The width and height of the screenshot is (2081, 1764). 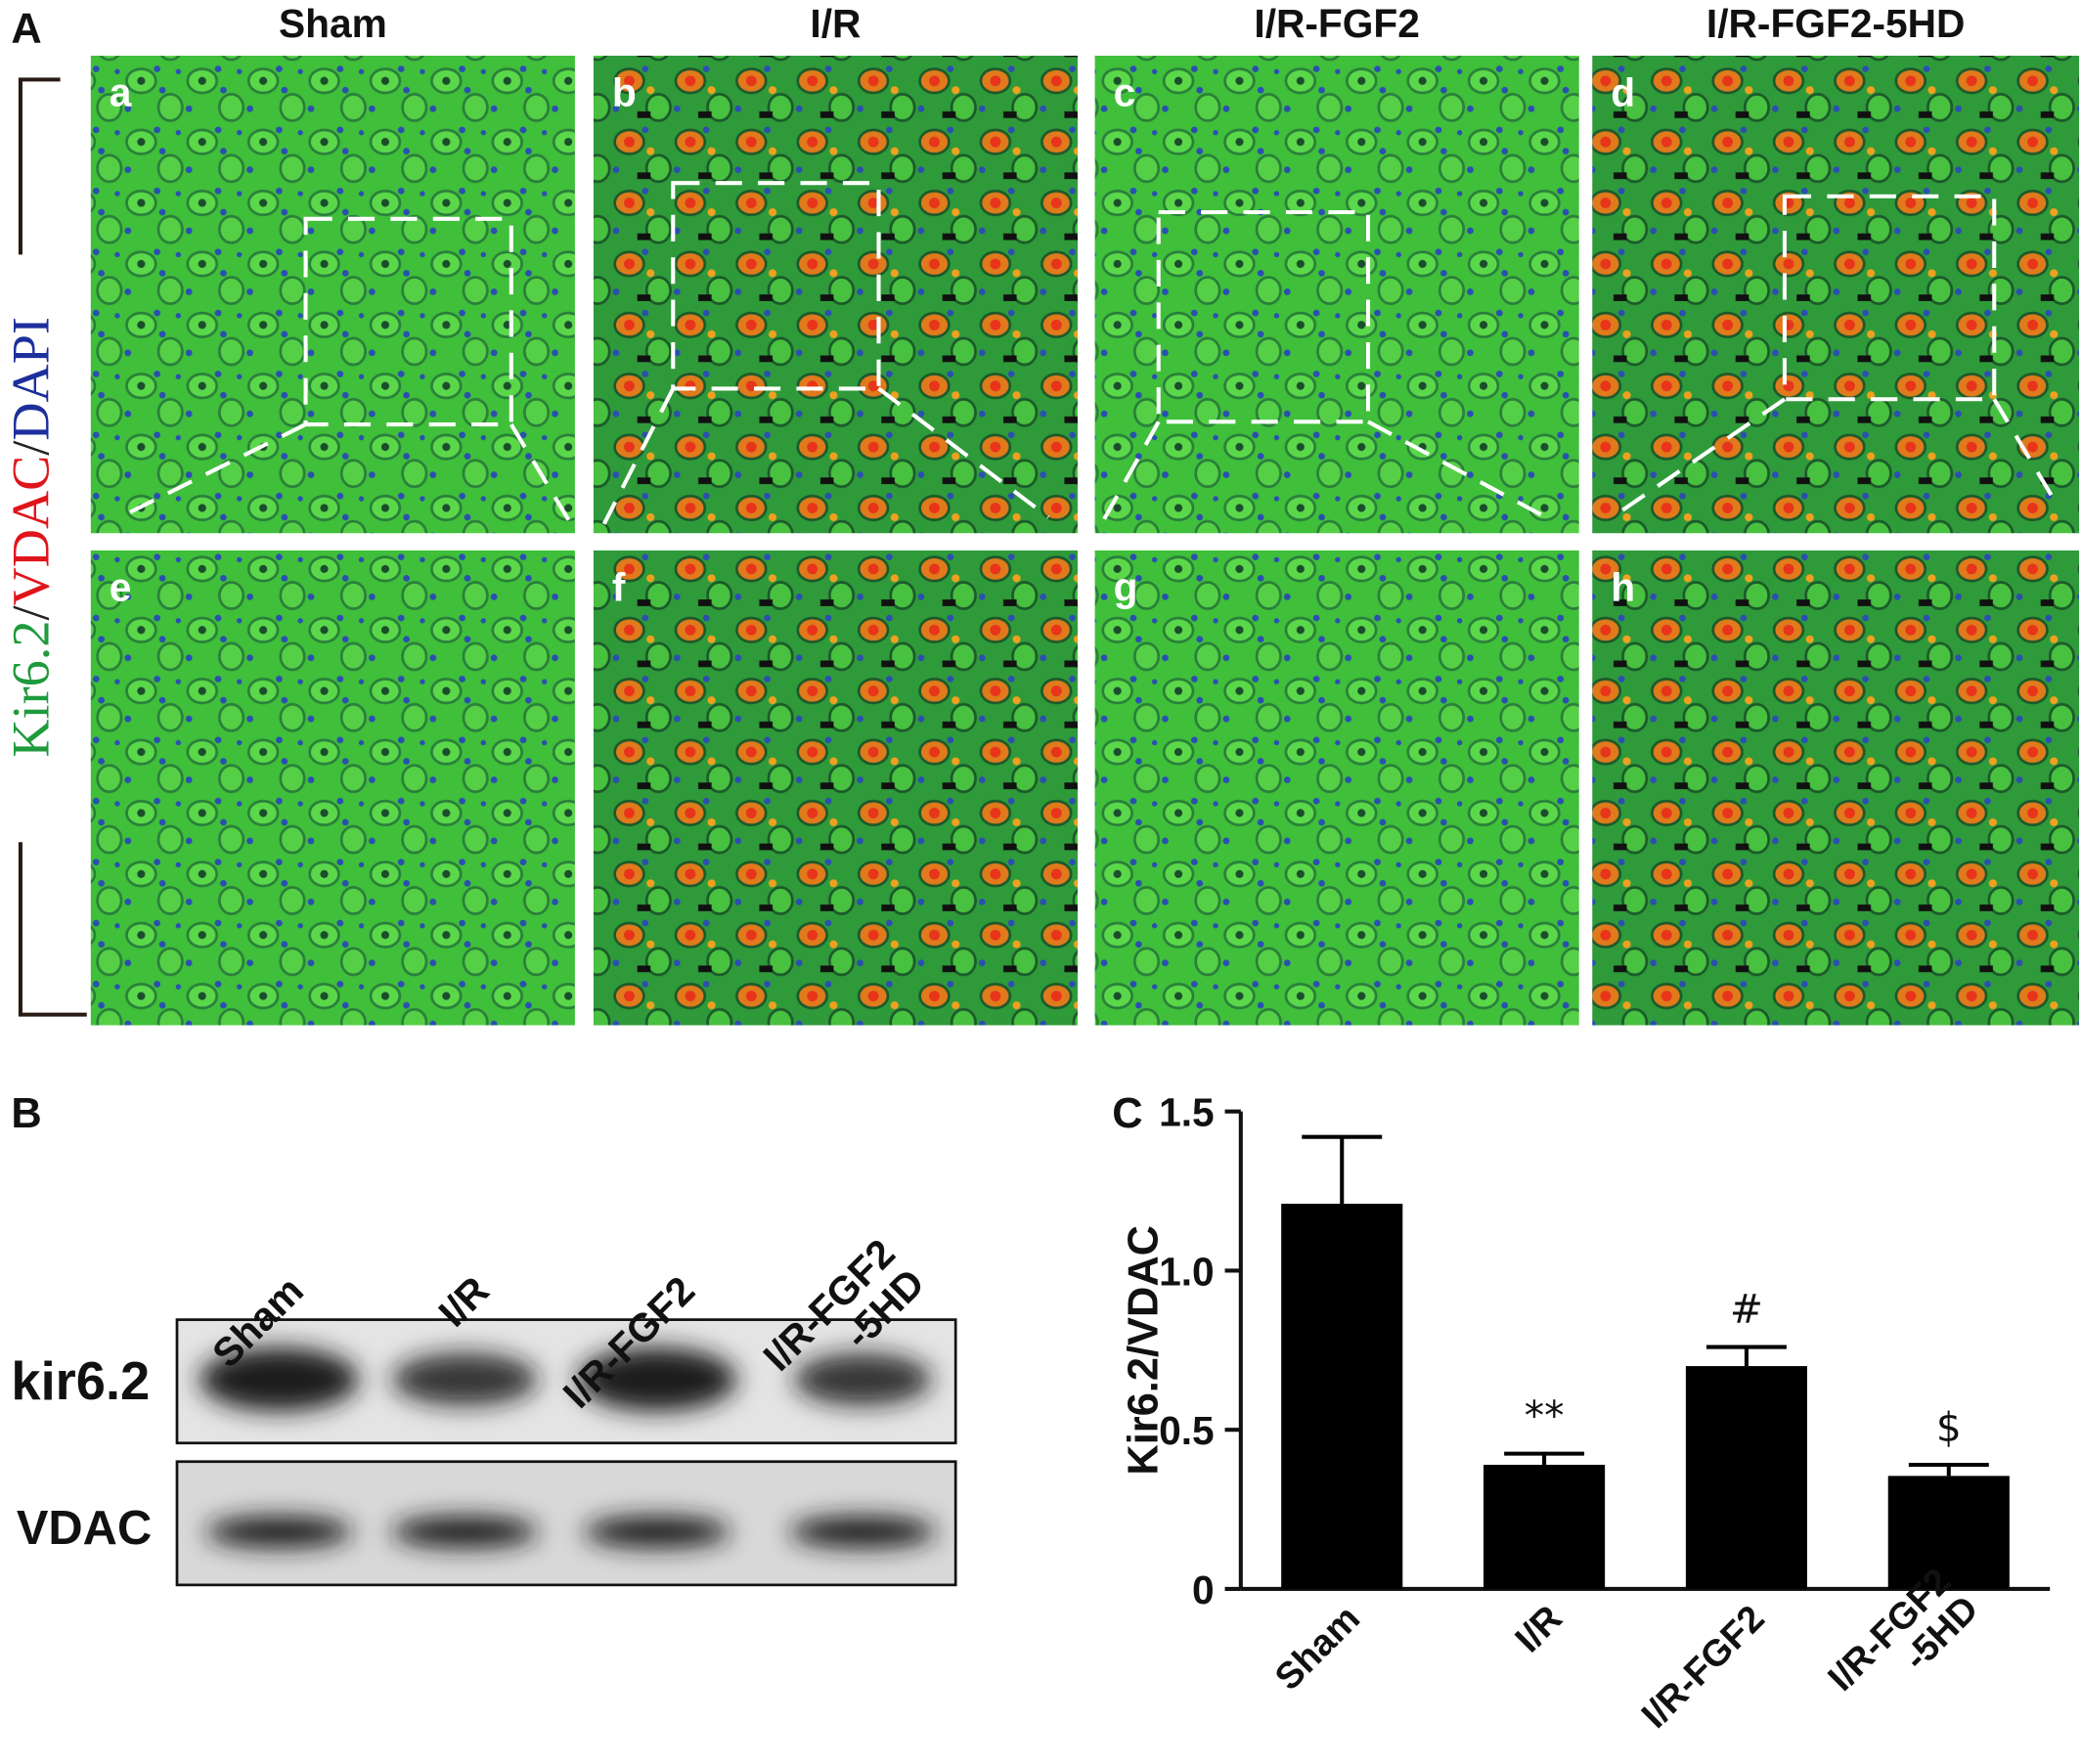 What do you see at coordinates (80, 1381) in the screenshot?
I see `row-label: kir6.2` at bounding box center [80, 1381].